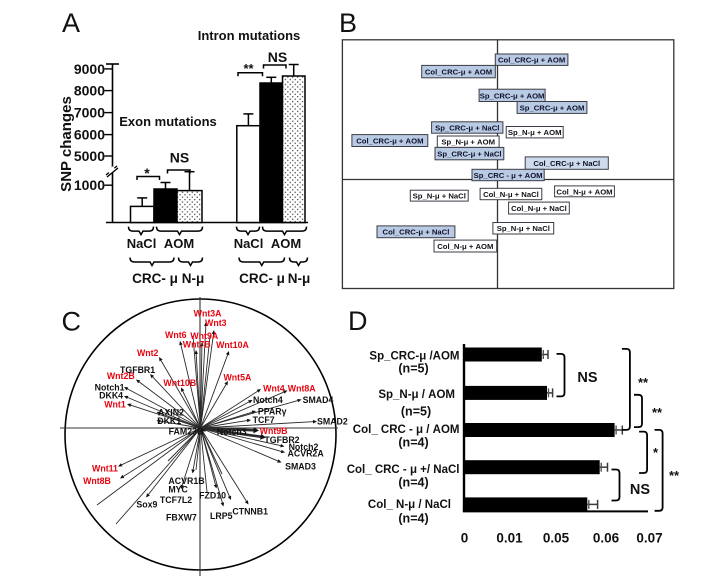  What do you see at coordinates (89, 185) in the screenshot?
I see `svg-text: 1000` at bounding box center [89, 185].